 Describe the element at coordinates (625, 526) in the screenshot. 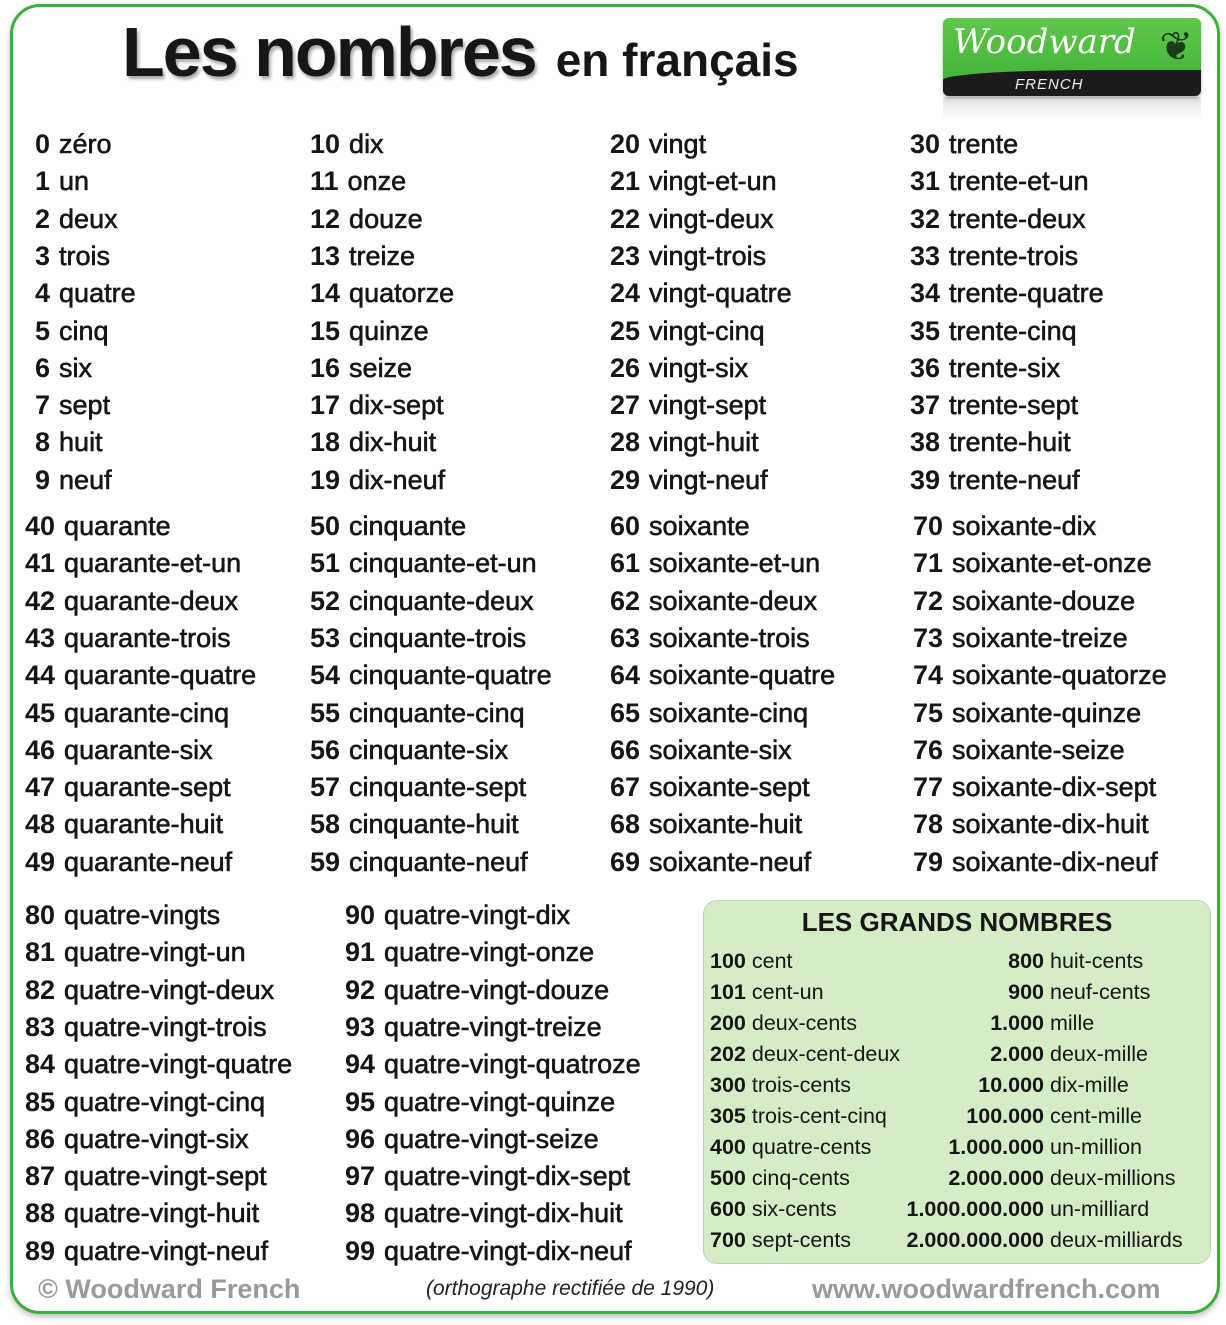

I see `number-digits: 60` at that location.